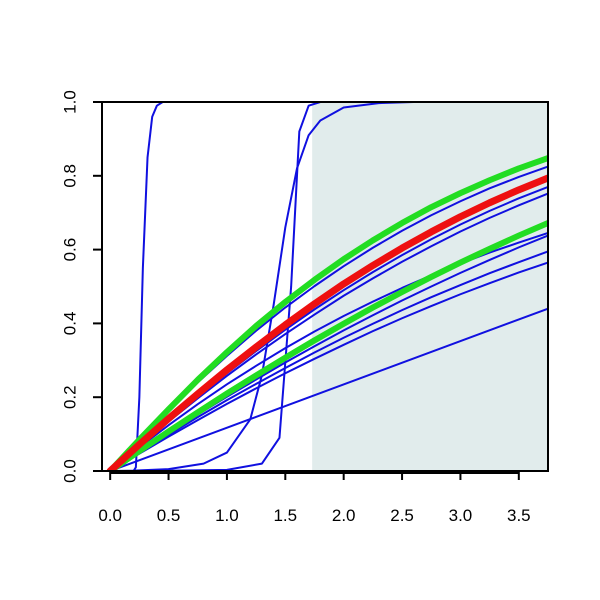  Describe the element at coordinates (169, 515) in the screenshot. I see `x-tick-label: 0.5` at that location.